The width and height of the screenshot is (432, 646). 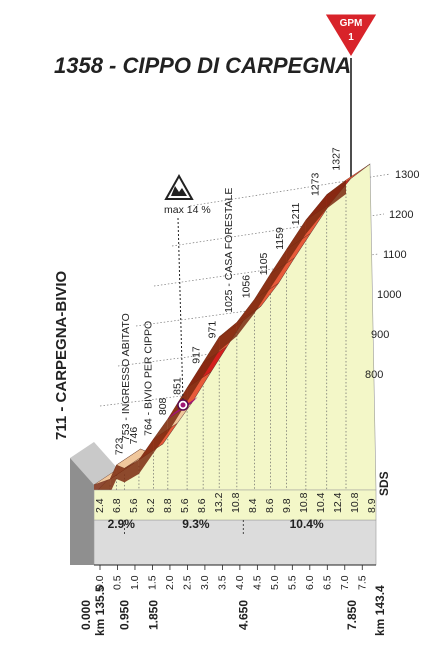 What do you see at coordinates (117, 582) in the screenshot?
I see `km-tick-label: 0.5` at bounding box center [117, 582].